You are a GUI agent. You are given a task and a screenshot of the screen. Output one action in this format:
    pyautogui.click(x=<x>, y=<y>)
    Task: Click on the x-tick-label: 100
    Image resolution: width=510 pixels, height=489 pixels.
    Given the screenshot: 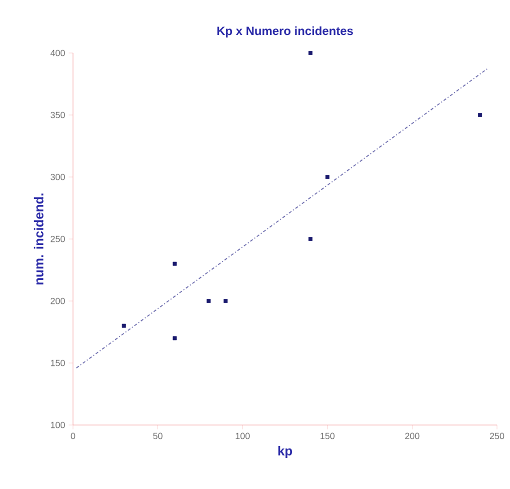 What is the action you would take?
    pyautogui.click(x=243, y=436)
    